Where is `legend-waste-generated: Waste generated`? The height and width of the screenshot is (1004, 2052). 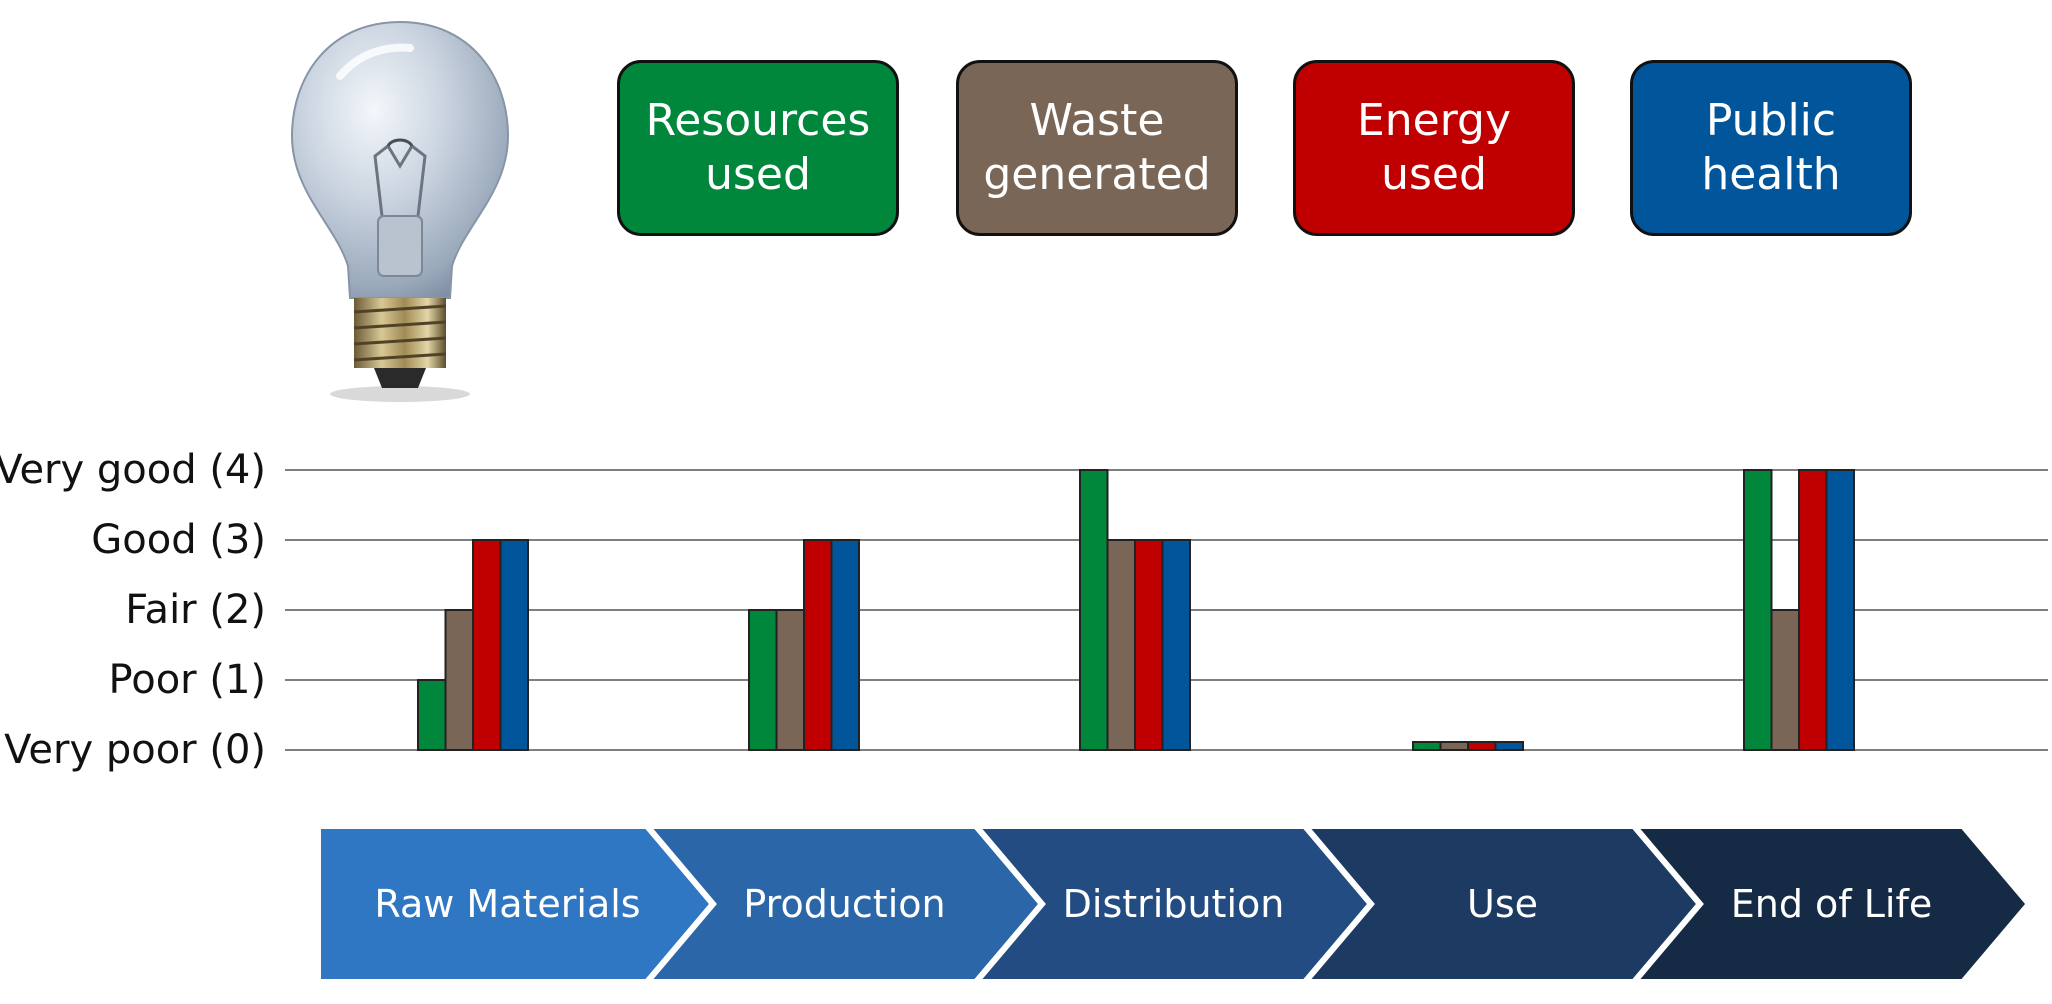 legend-waste-generated: Waste generated is located at coordinates (1097, 148).